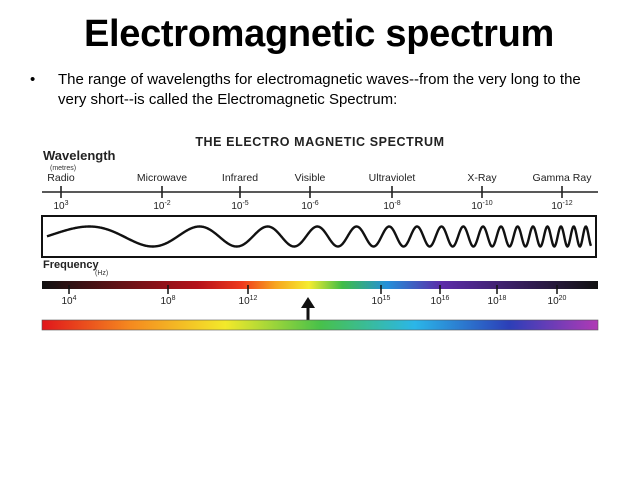 The width and height of the screenshot is (638, 479). What do you see at coordinates (248, 301) in the screenshot?
I see `frequency-value: 1012` at bounding box center [248, 301].